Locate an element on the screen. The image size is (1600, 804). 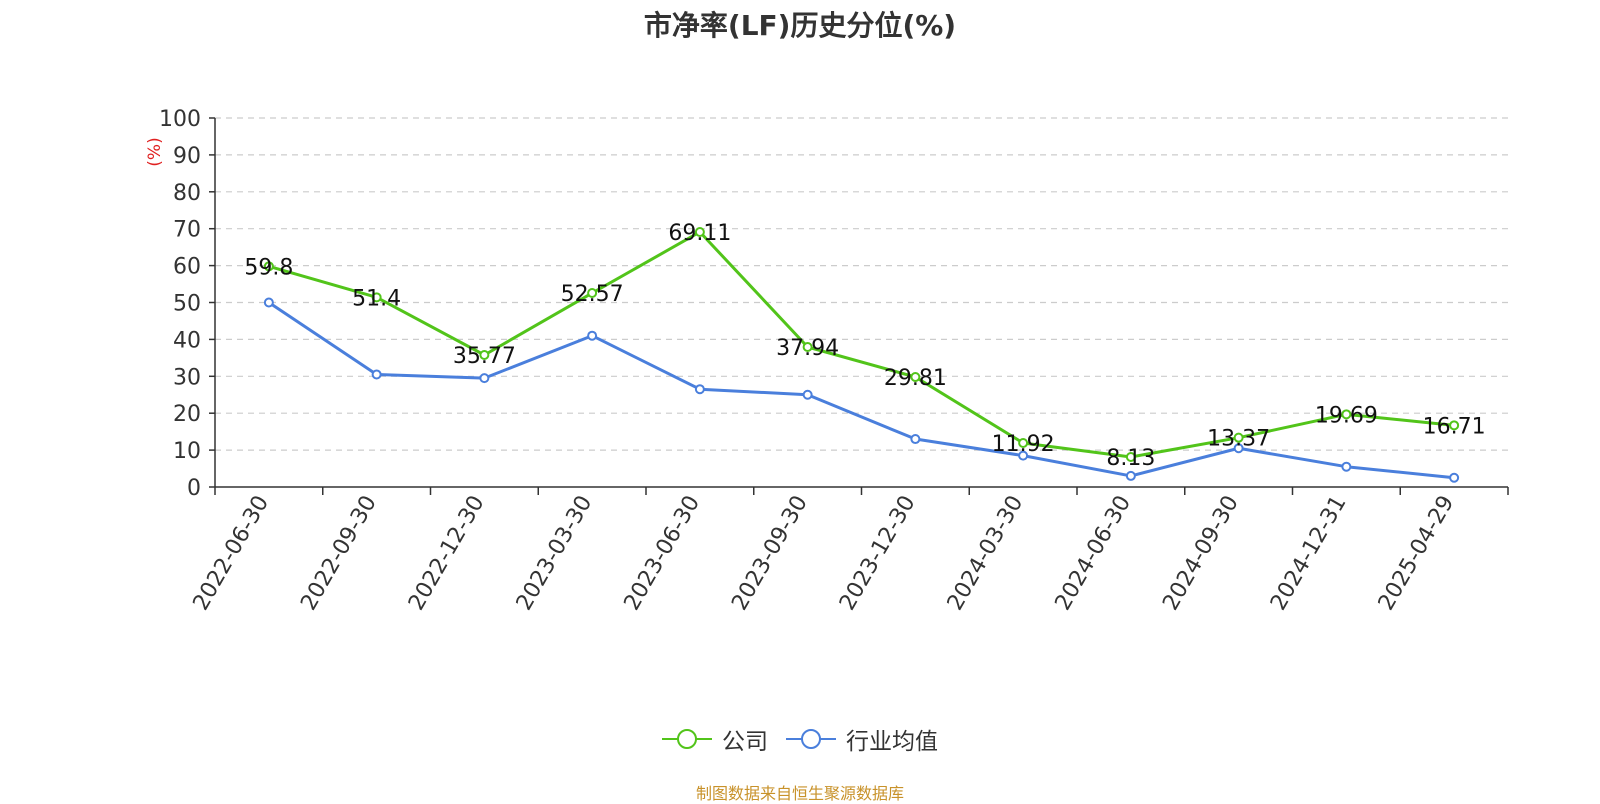
source-note: 制图数据来自恒生聚源数据库 is located at coordinates (799, 793).